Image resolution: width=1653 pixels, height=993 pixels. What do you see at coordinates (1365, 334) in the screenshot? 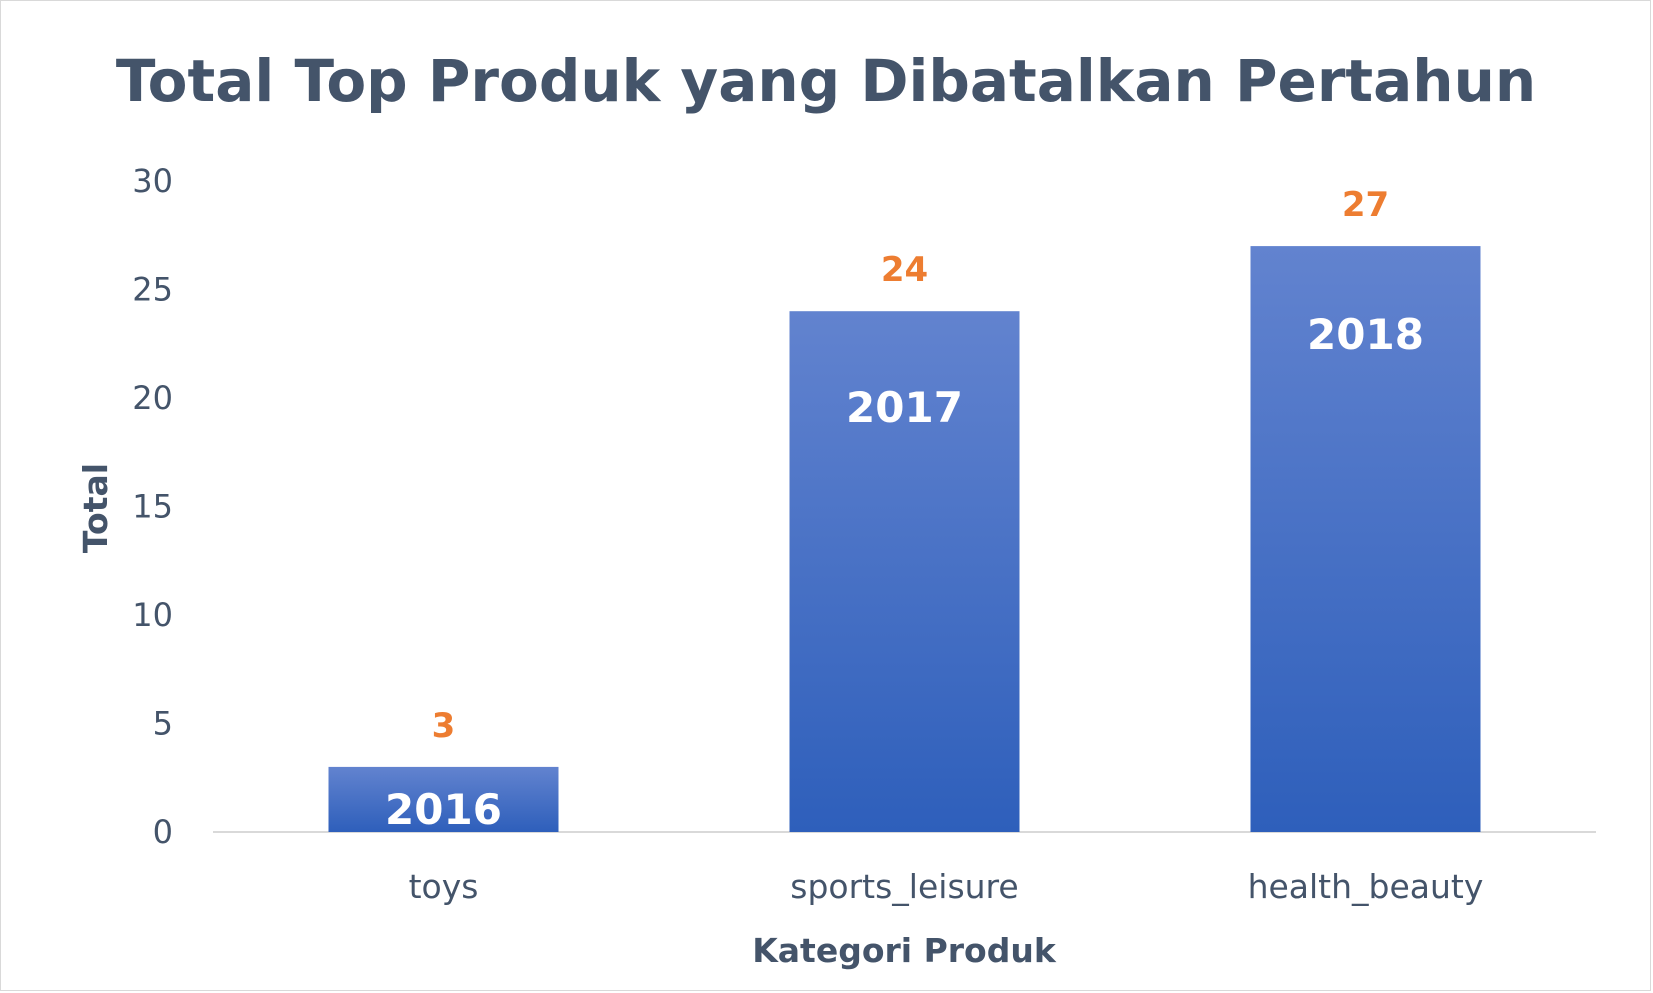
I see `bar-year-label: 2018` at bounding box center [1365, 334].